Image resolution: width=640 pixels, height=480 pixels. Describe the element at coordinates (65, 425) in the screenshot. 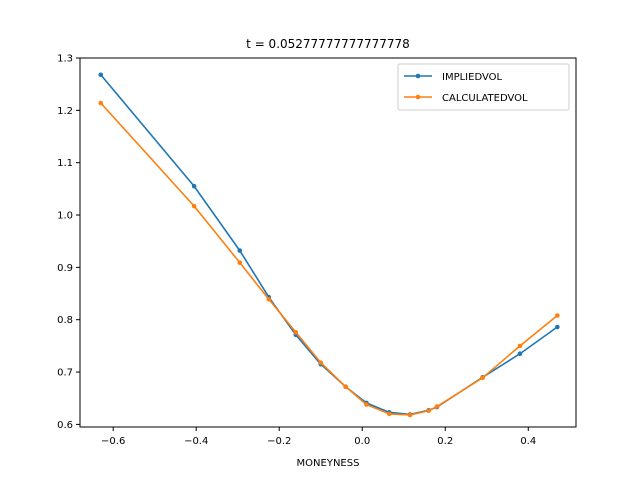

I see `y-tick-label: 0.6` at that location.